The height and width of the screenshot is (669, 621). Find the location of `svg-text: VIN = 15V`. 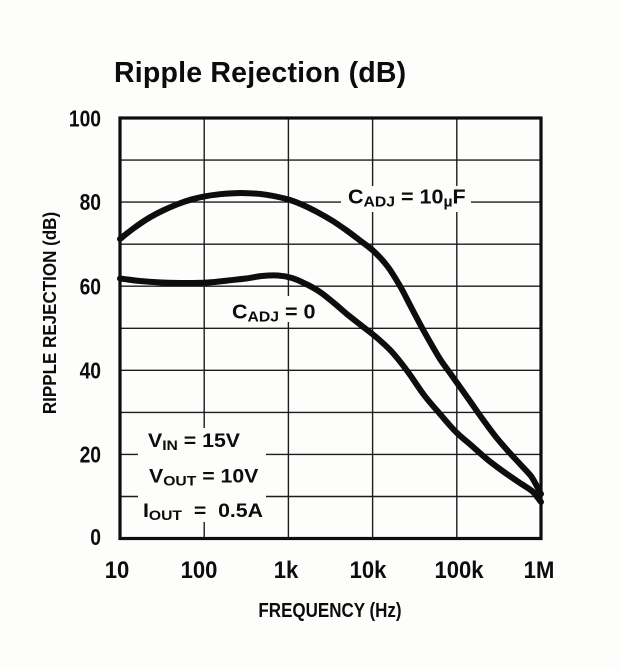

svg-text: VIN = 15V is located at coordinates (194, 442).